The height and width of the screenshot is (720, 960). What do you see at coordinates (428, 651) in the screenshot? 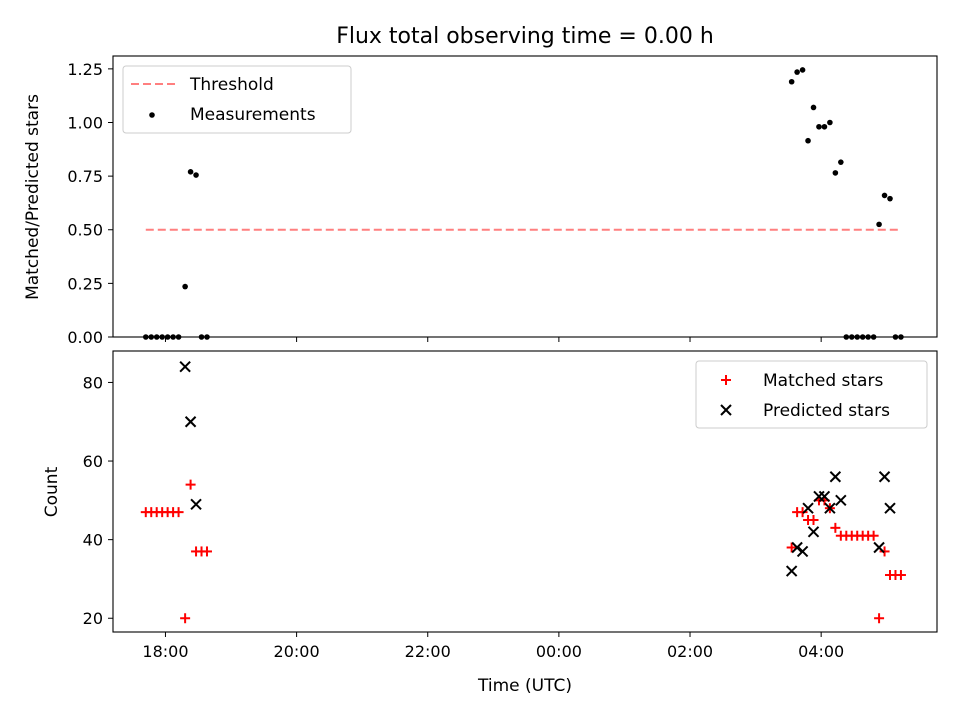
I see `x-tick-label: 22:00` at bounding box center [428, 651].